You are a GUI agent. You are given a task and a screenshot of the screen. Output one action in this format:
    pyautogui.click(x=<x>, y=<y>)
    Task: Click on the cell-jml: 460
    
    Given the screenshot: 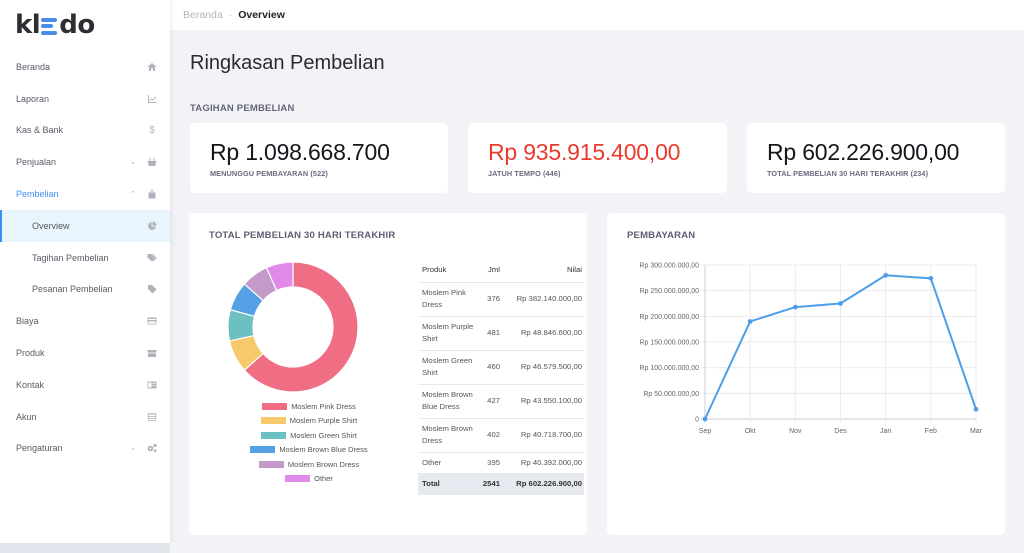 What is the action you would take?
    pyautogui.click(x=490, y=367)
    